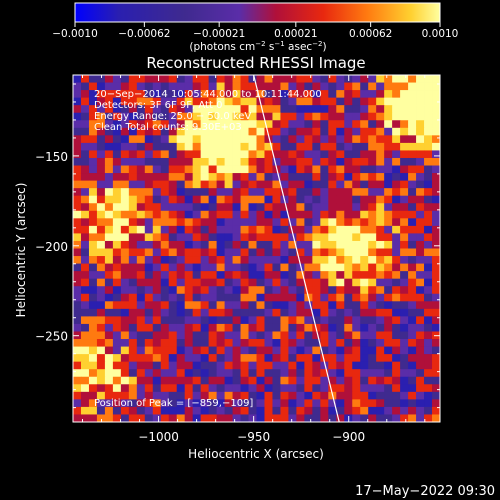 The image size is (500, 500). What do you see at coordinates (75, 34) in the screenshot?
I see `colorbar-tick-label: −0.0010` at bounding box center [75, 34].